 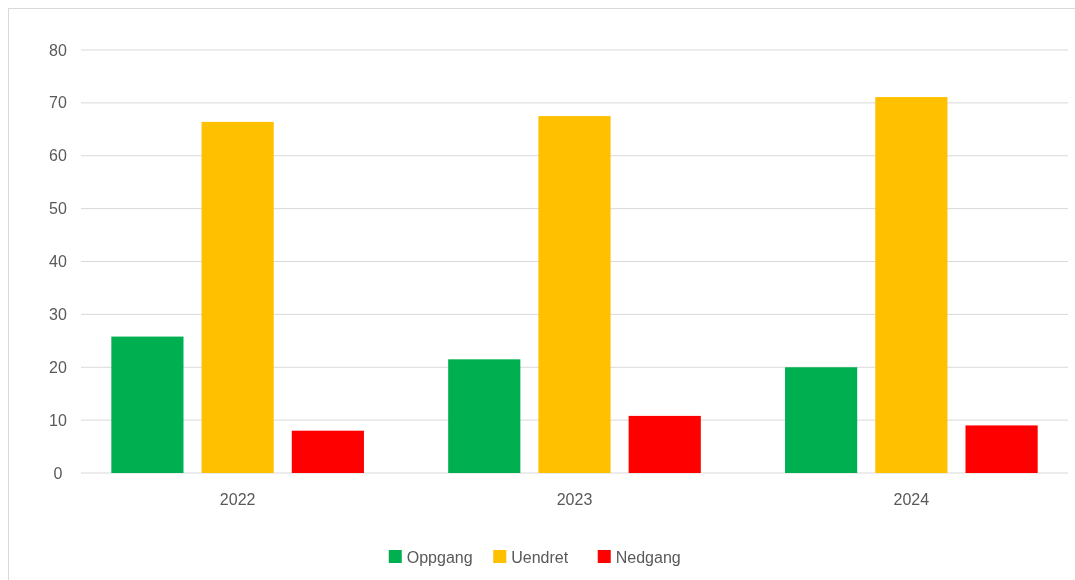 What do you see at coordinates (58, 156) in the screenshot?
I see `y-tick-label: 60` at bounding box center [58, 156].